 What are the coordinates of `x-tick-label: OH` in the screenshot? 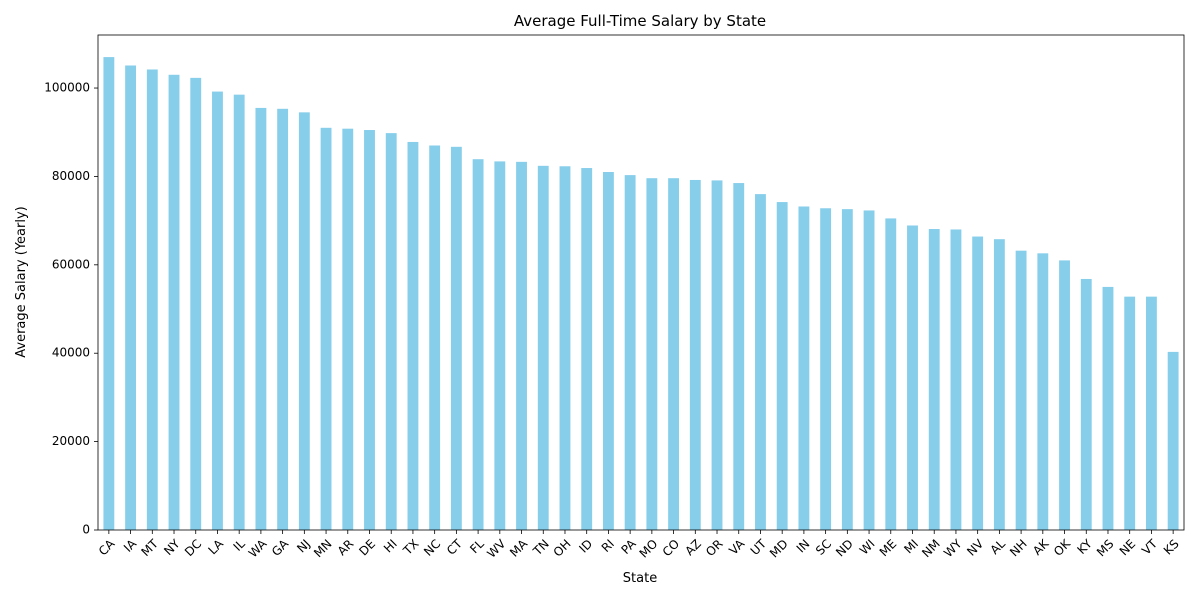 It's located at (562, 548).